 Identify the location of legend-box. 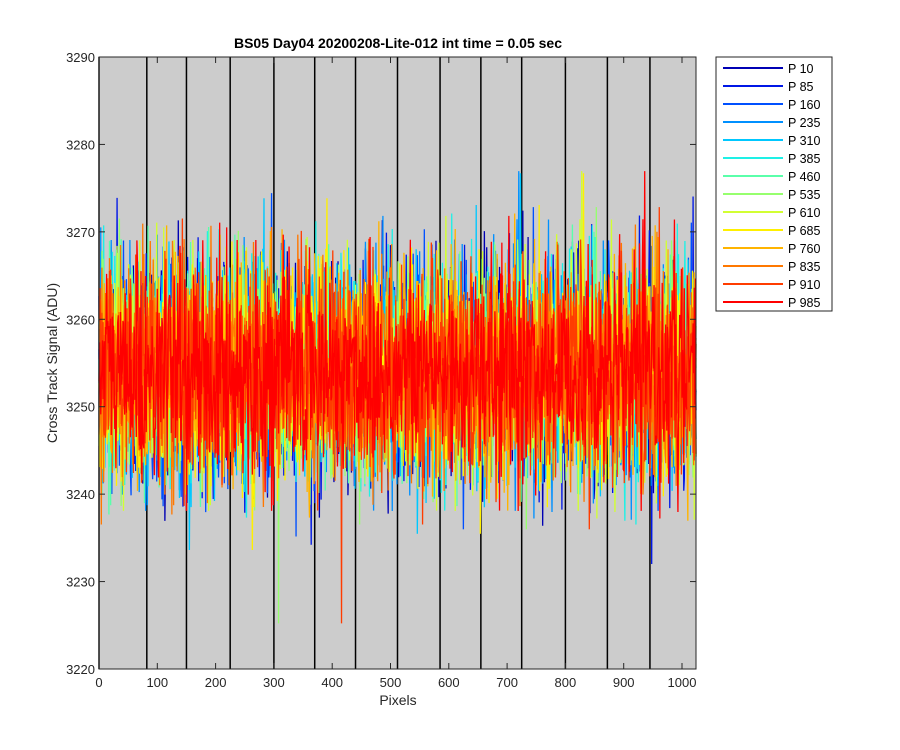
(774, 184).